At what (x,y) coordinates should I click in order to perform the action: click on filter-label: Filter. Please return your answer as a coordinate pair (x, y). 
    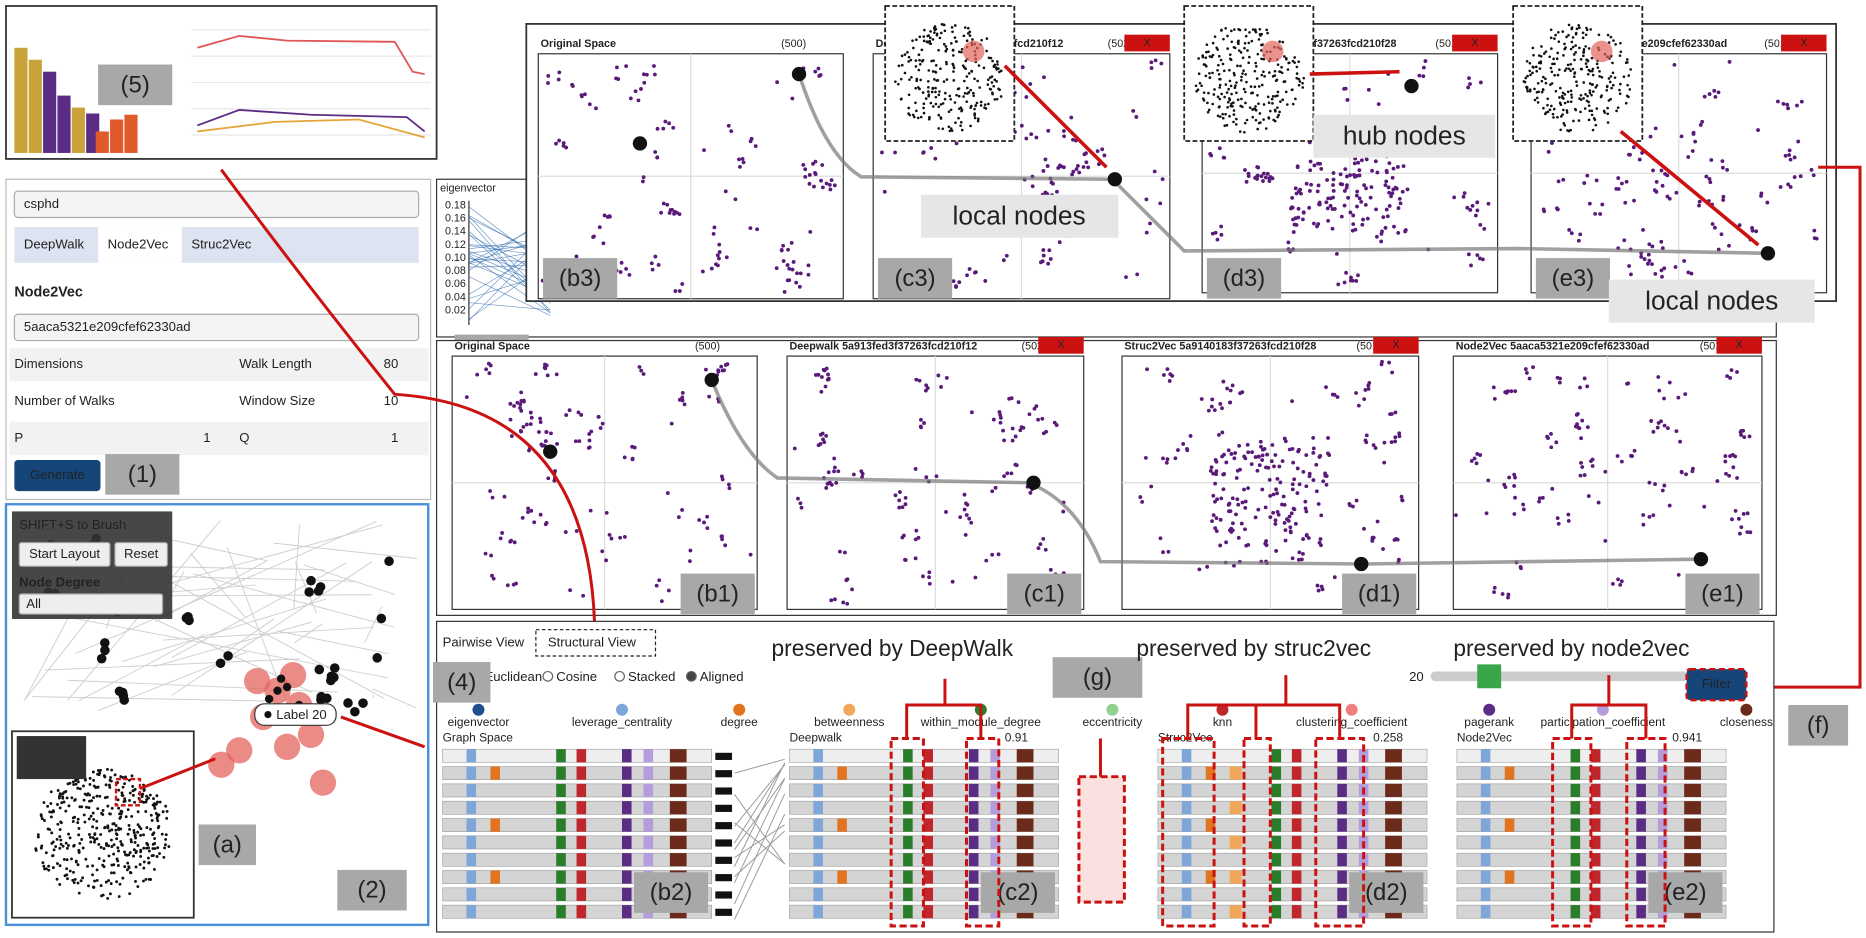
    Looking at the image, I should click on (1717, 683).